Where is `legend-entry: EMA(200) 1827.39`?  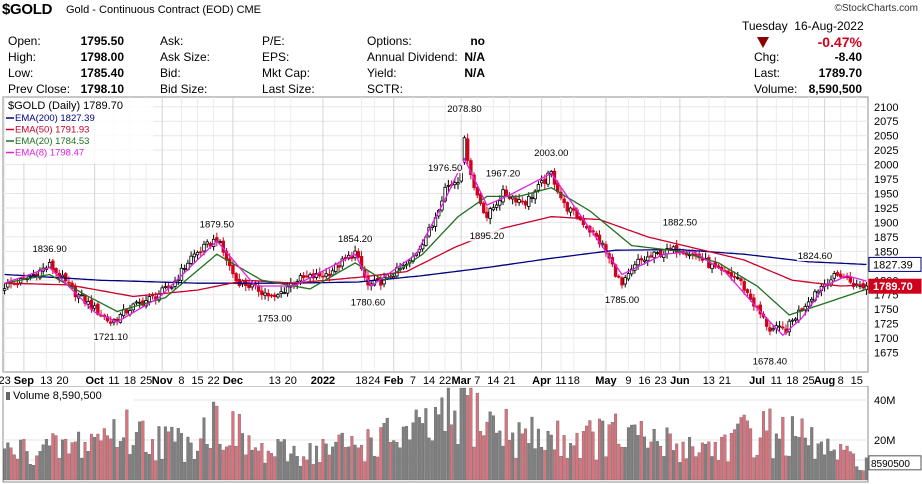
legend-entry: EMA(200) 1827.39 is located at coordinates (55, 118).